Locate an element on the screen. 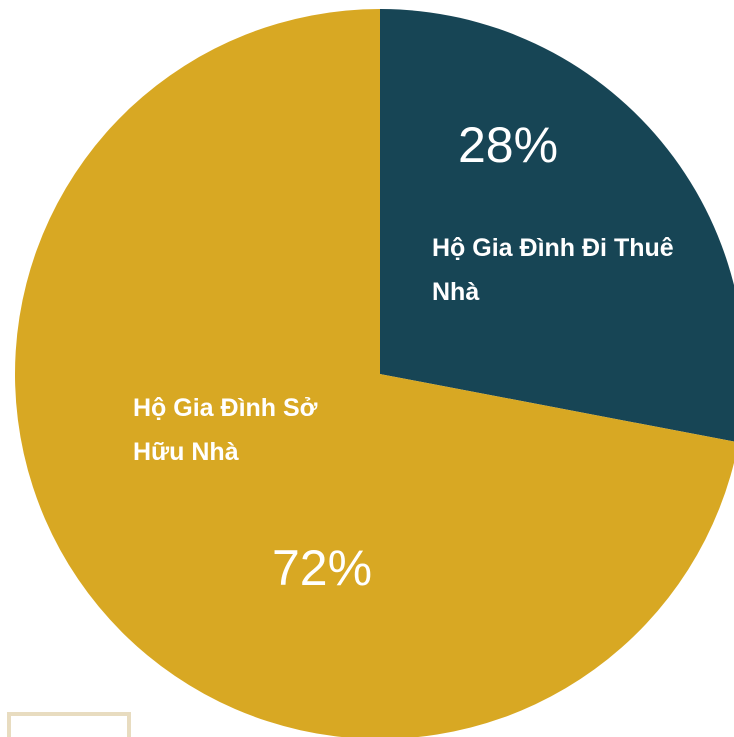  corner-artifact is located at coordinates (69, 724).